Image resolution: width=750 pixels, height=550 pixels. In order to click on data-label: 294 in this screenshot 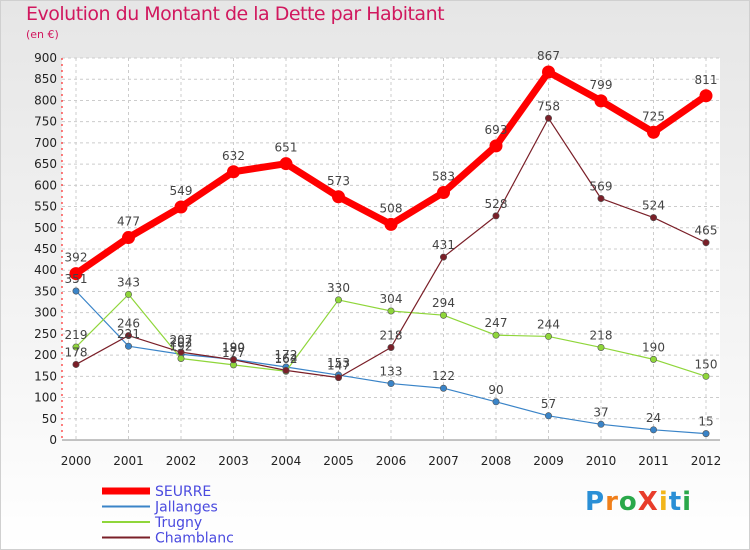, I will do `click(443, 303)`.